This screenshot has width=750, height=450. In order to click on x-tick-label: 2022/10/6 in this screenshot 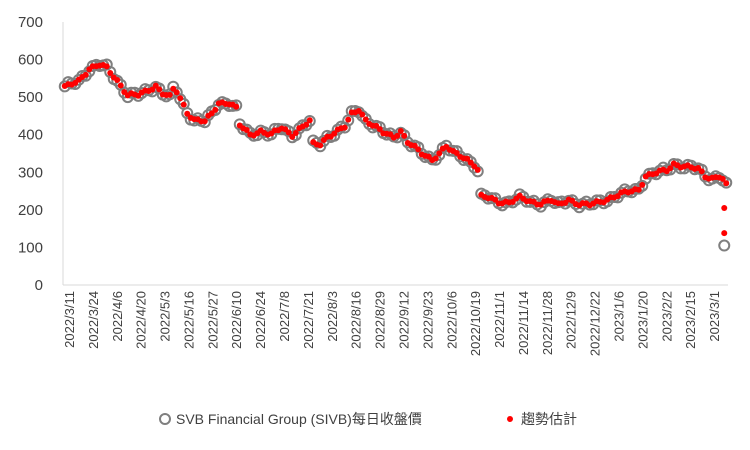, I will do `click(451, 320)`.